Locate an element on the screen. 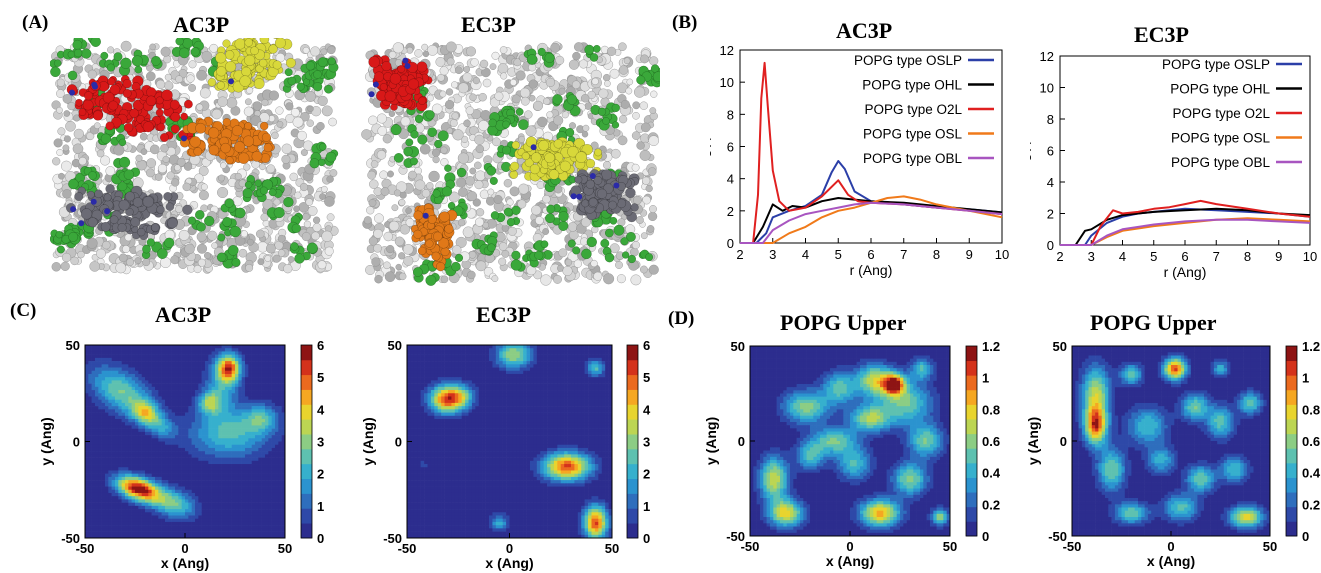 This screenshot has width=1321, height=573. molecular-render-ac3p is located at coordinates (194, 156).